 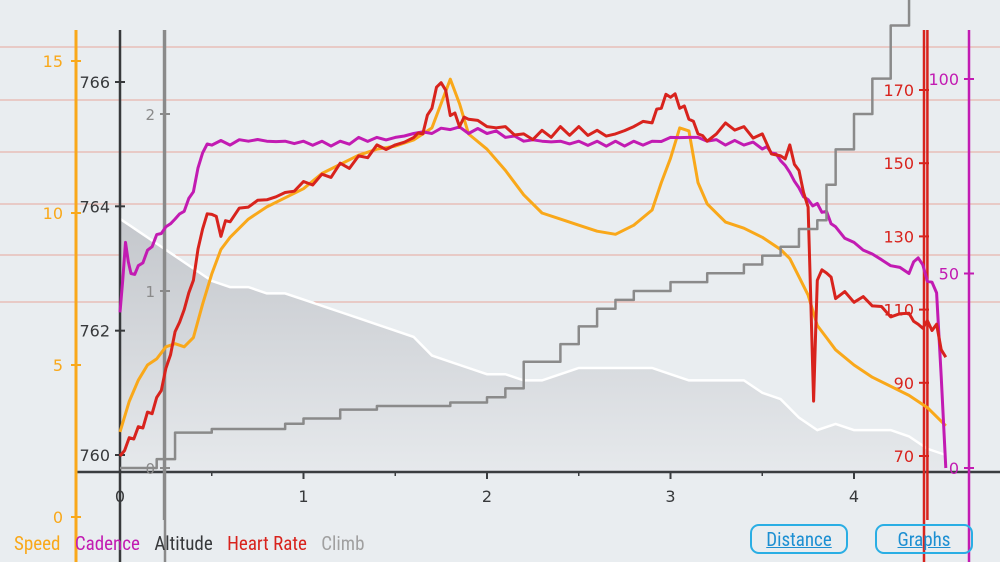 What do you see at coordinates (37, 543) in the screenshot?
I see `legend-speed: Speed` at bounding box center [37, 543].